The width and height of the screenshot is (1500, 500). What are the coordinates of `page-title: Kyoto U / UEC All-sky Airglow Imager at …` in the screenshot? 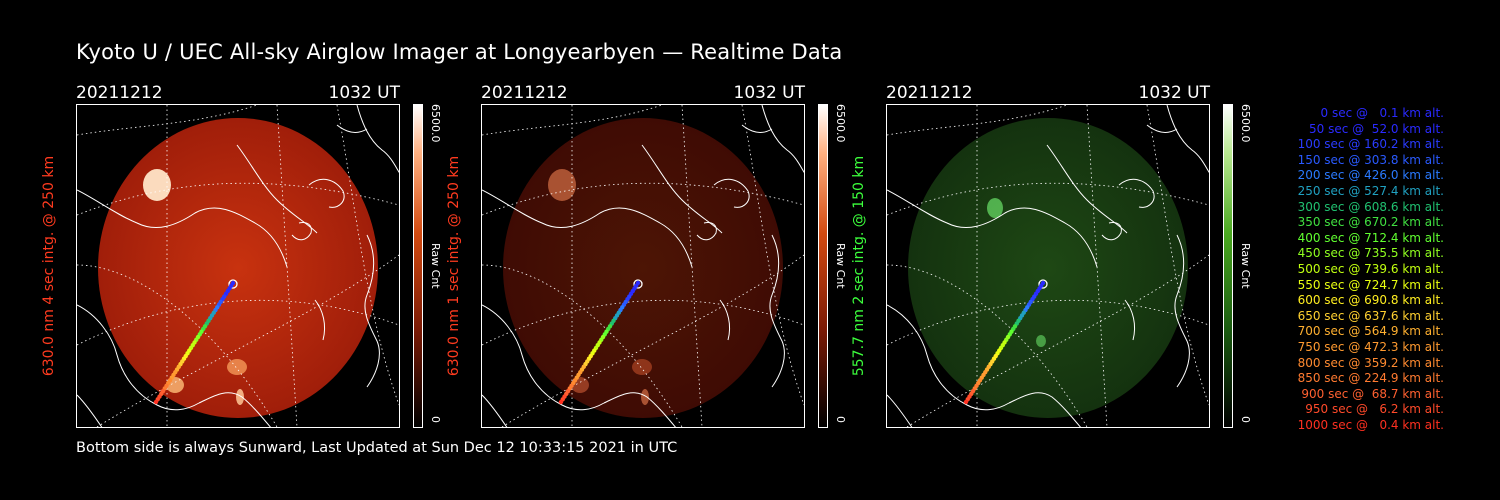 It's located at (459, 52).